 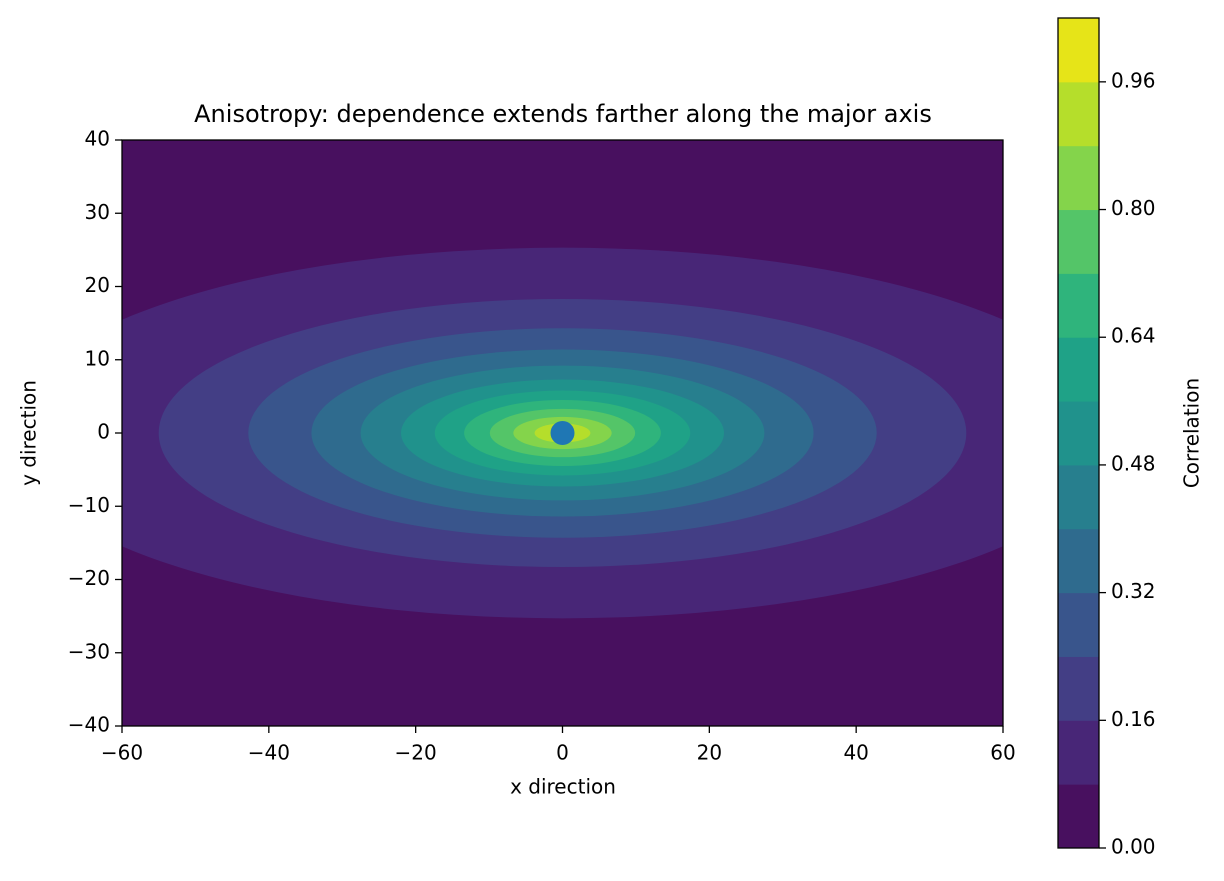 What do you see at coordinates (97, 358) in the screenshot?
I see `y-tick-label: 10` at bounding box center [97, 358].